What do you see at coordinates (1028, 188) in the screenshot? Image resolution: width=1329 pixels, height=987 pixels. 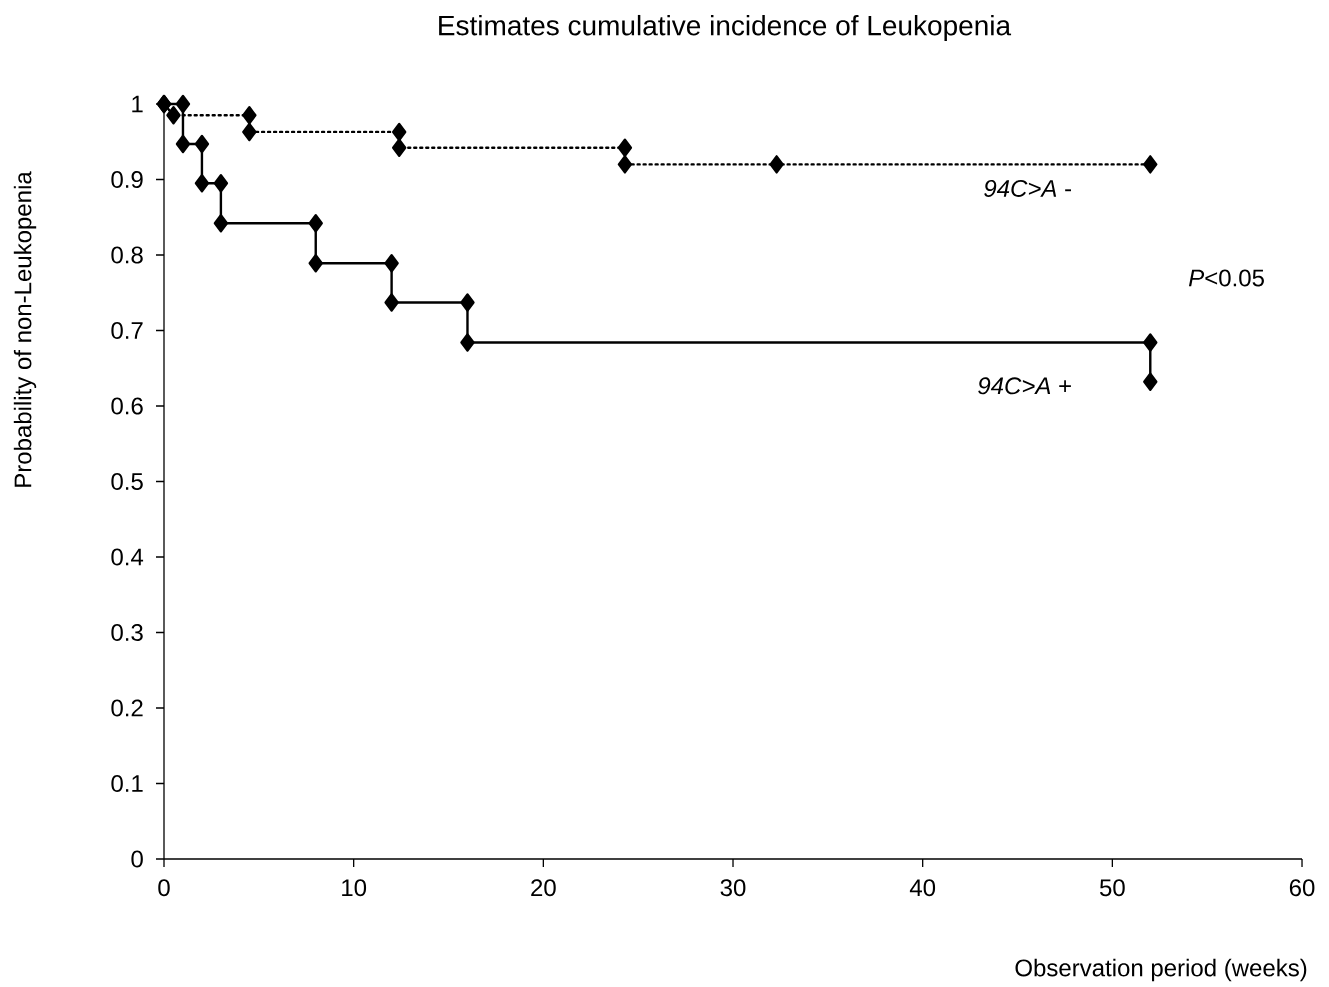 I see `series-label: 94C>A -` at bounding box center [1028, 188].